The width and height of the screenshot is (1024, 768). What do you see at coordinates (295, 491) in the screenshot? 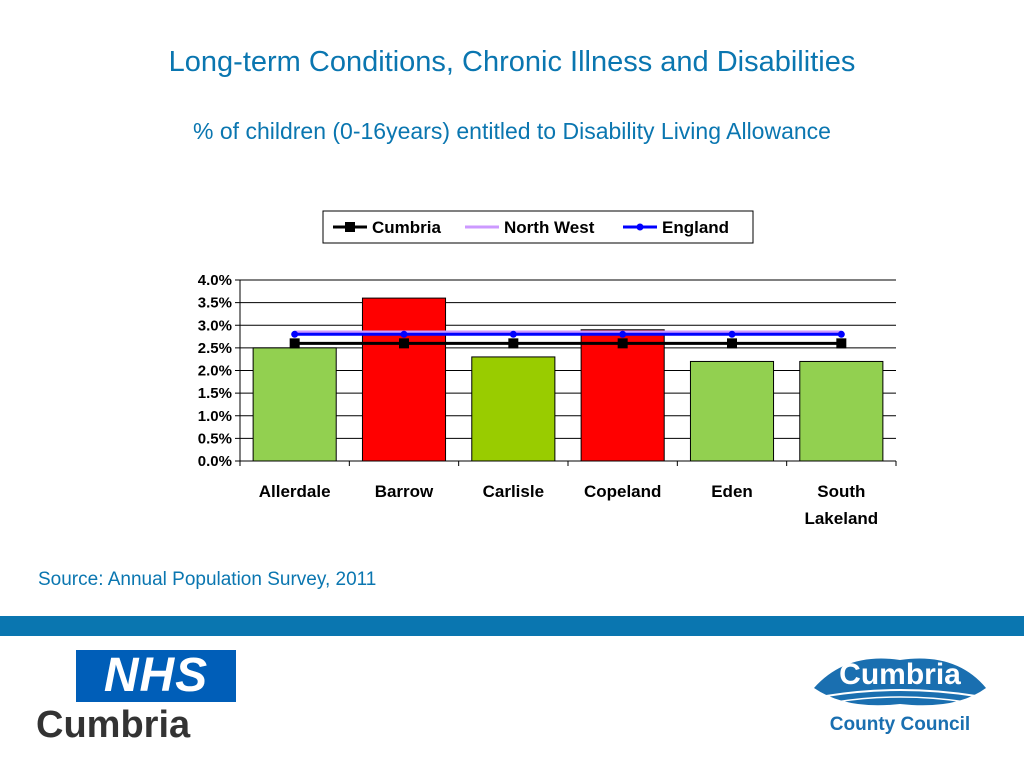
I see `x-tick-label: Allerdale` at bounding box center [295, 491].